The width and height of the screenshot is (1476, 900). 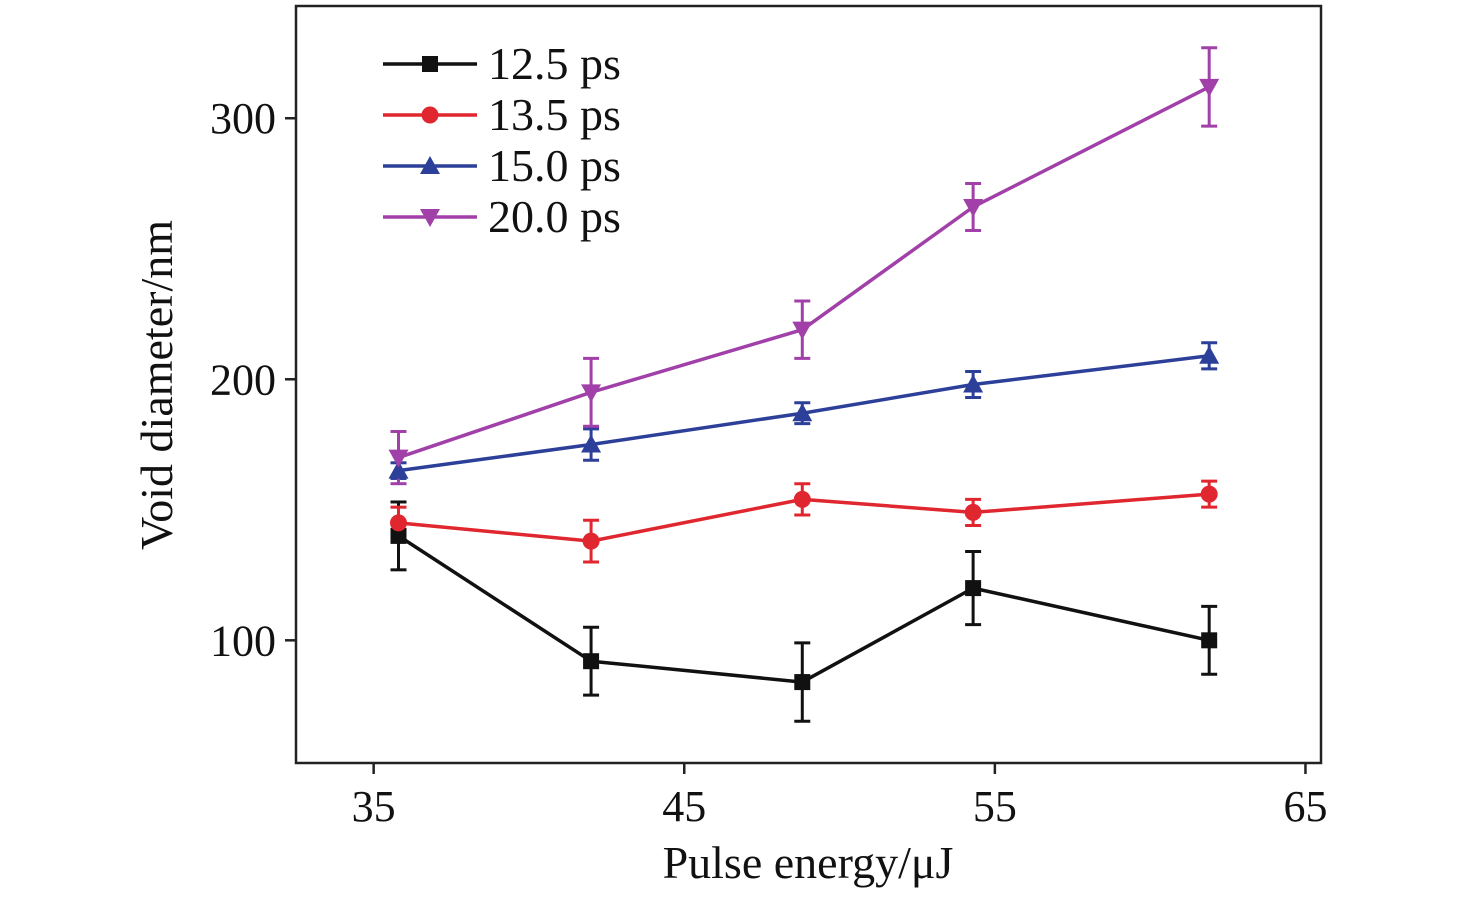 What do you see at coordinates (243, 640) in the screenshot?
I see `y-tick-label: 100` at bounding box center [243, 640].